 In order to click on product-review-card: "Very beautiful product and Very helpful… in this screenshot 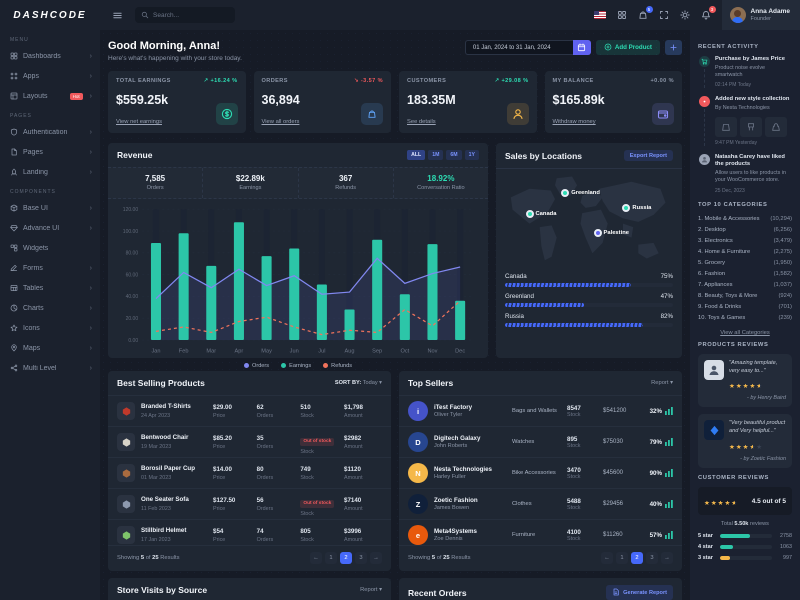, I will do `click(745, 441)`.